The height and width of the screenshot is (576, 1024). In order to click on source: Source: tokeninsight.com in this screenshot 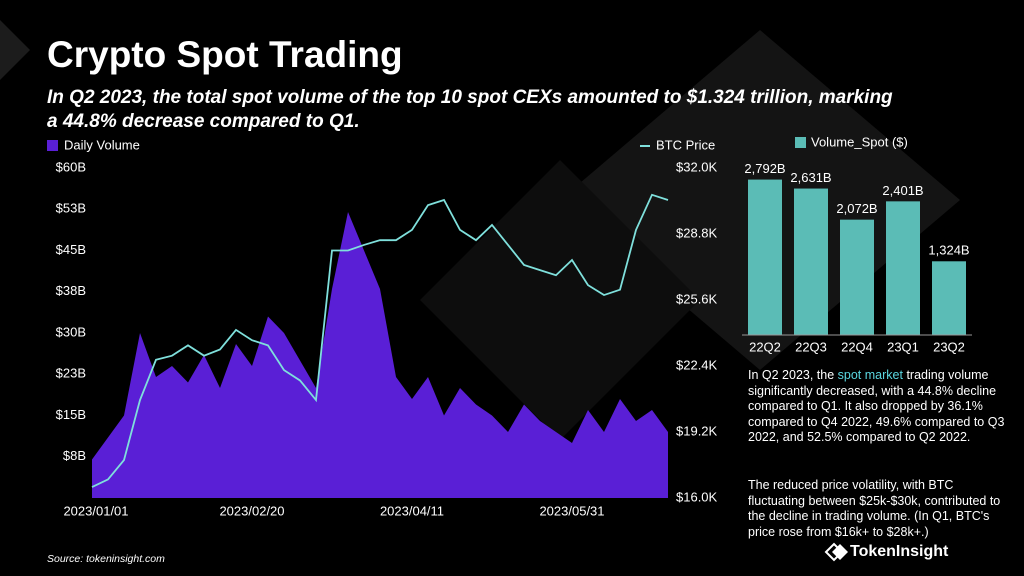, I will do `click(106, 559)`.